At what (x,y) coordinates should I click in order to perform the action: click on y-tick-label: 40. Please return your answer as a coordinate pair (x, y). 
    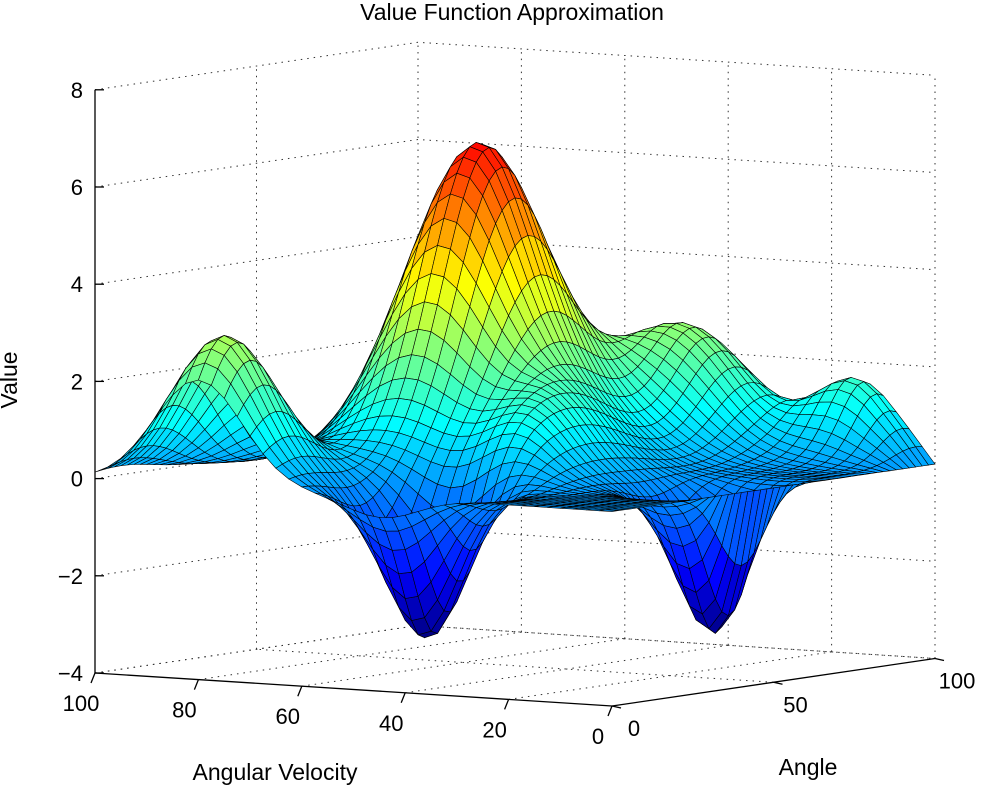
    Looking at the image, I should click on (391, 723).